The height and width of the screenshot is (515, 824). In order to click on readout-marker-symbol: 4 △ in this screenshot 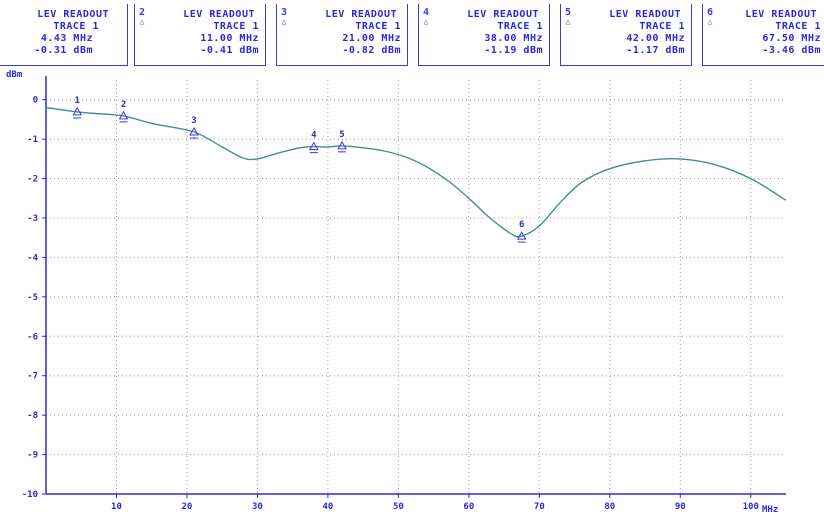, I will do `click(426, 17)`.